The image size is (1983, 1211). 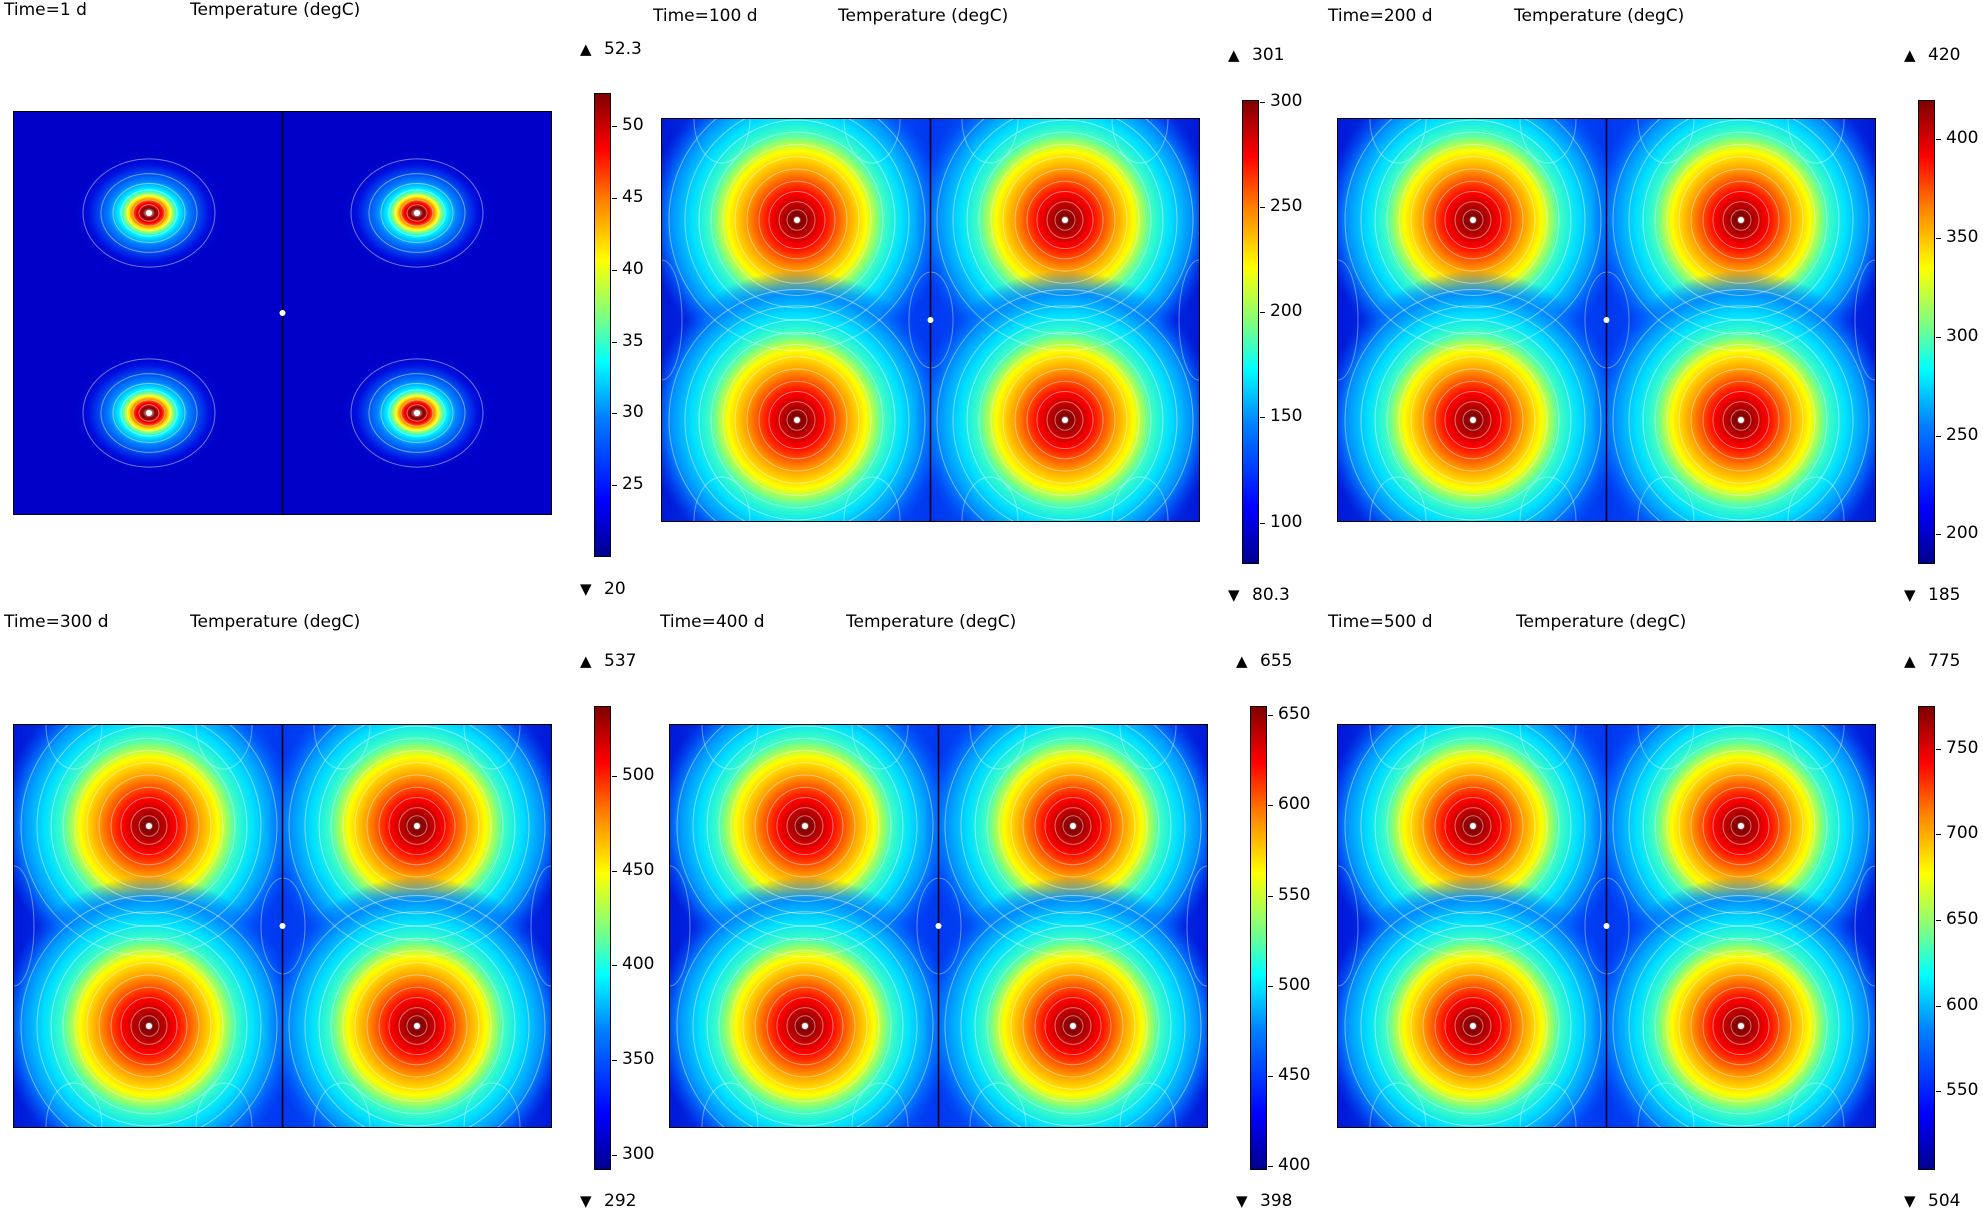 What do you see at coordinates (1910, 661) in the screenshot?
I see `max-marker-icon: ▲` at bounding box center [1910, 661].